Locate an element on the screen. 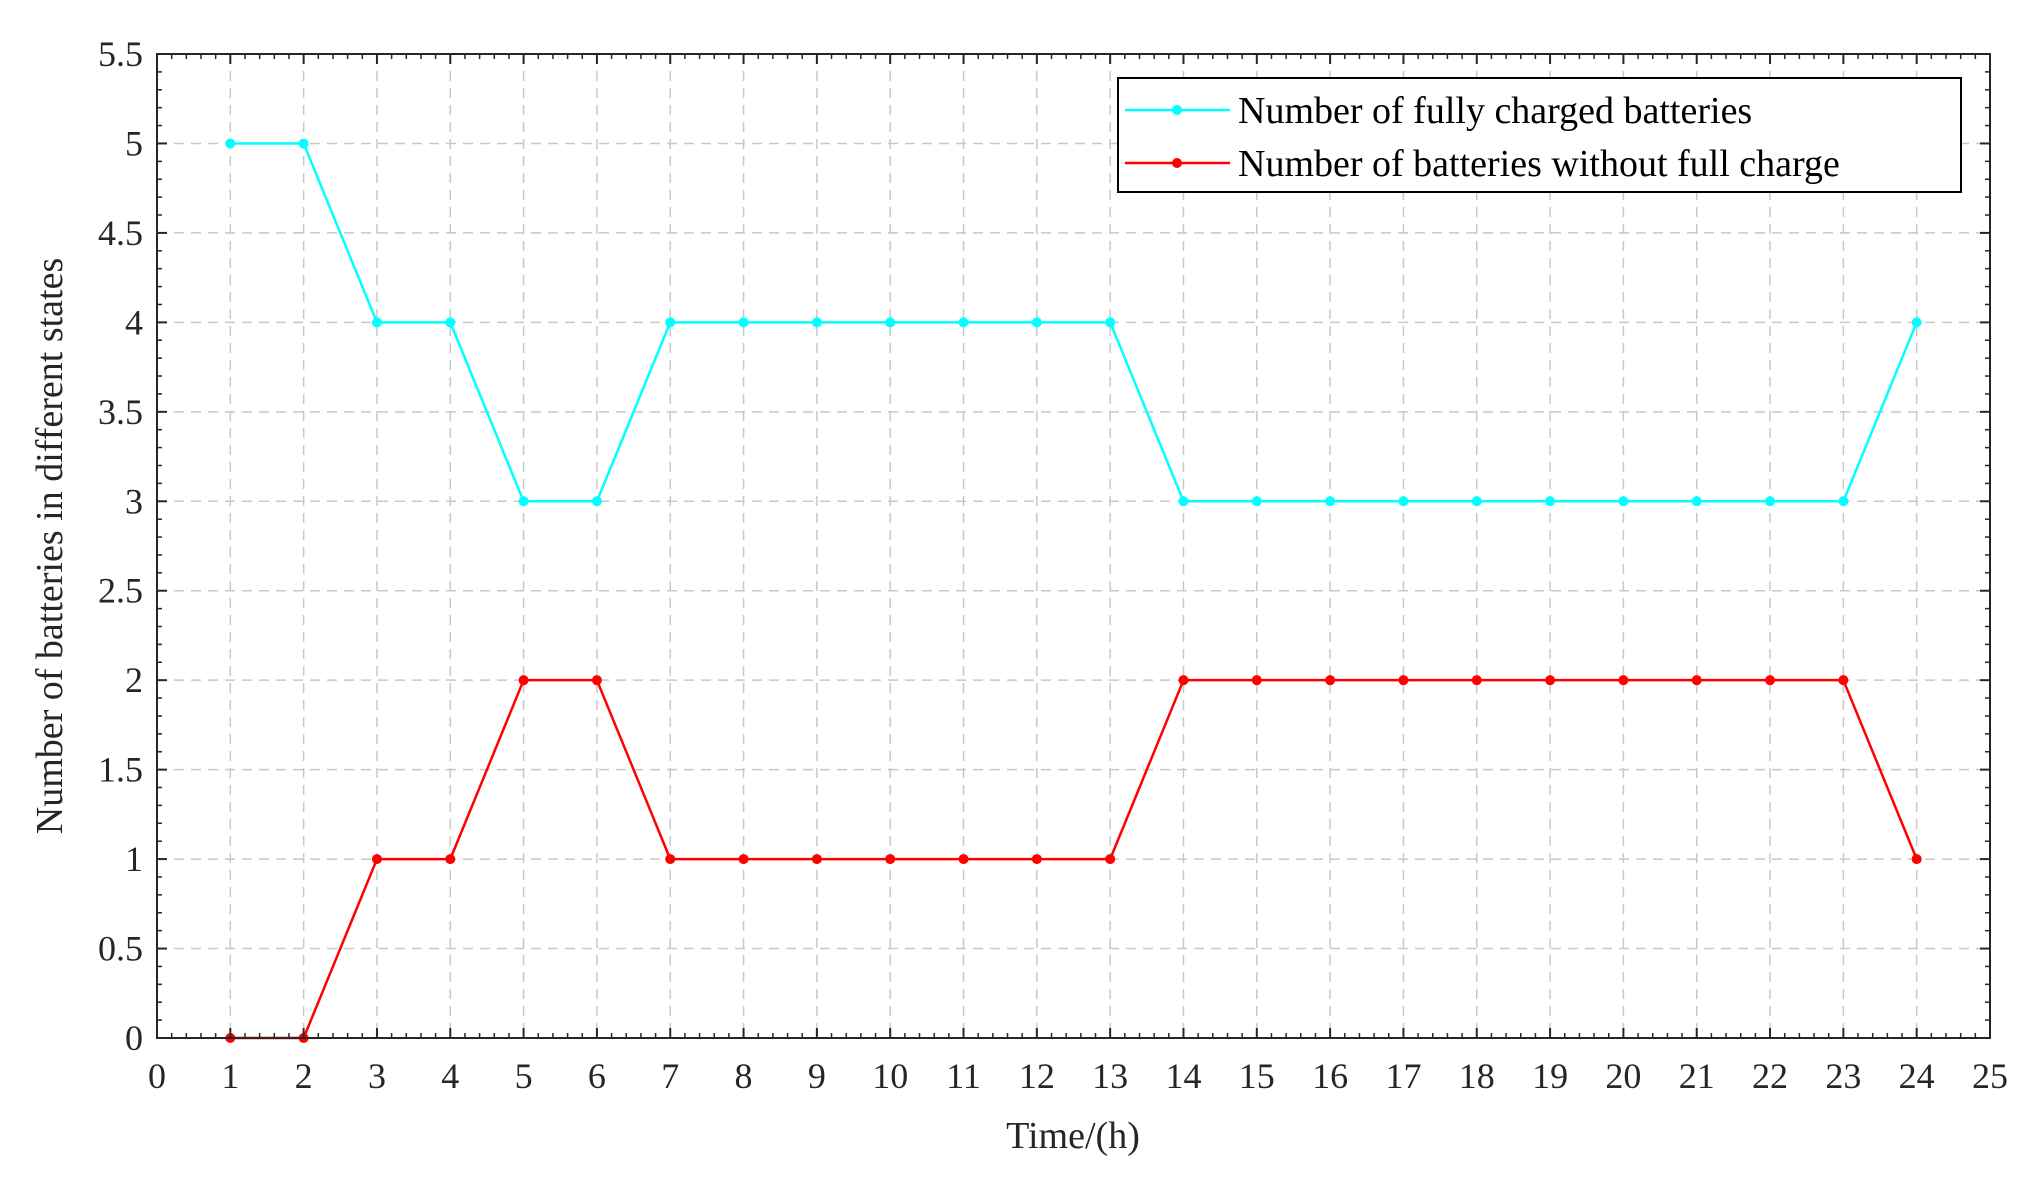  x-tick-label: 19 is located at coordinates (1550, 1076).